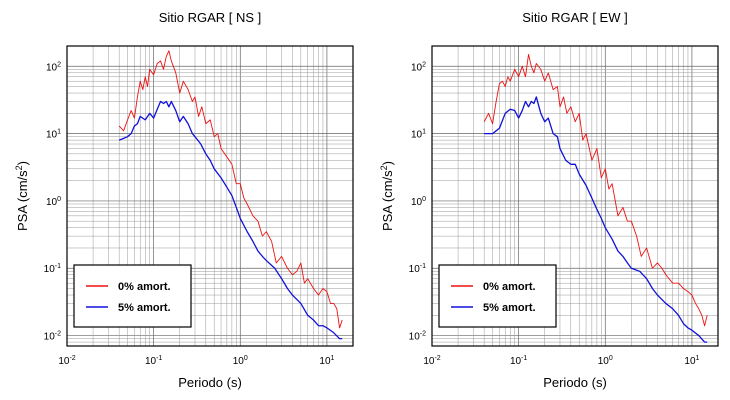 The height and width of the screenshot is (400, 730). I want to click on chart-title: Sitio RGAR [ NS ], so click(210, 17).